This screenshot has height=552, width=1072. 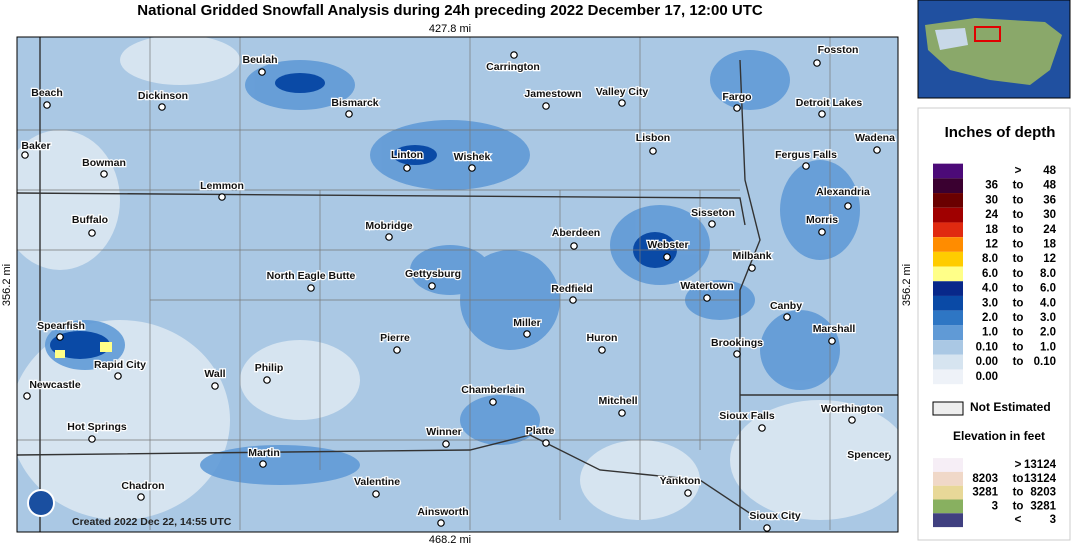 What do you see at coordinates (152, 522) in the screenshot?
I see `footer: Created 2022 Dec 22, 14:55 UTC` at bounding box center [152, 522].